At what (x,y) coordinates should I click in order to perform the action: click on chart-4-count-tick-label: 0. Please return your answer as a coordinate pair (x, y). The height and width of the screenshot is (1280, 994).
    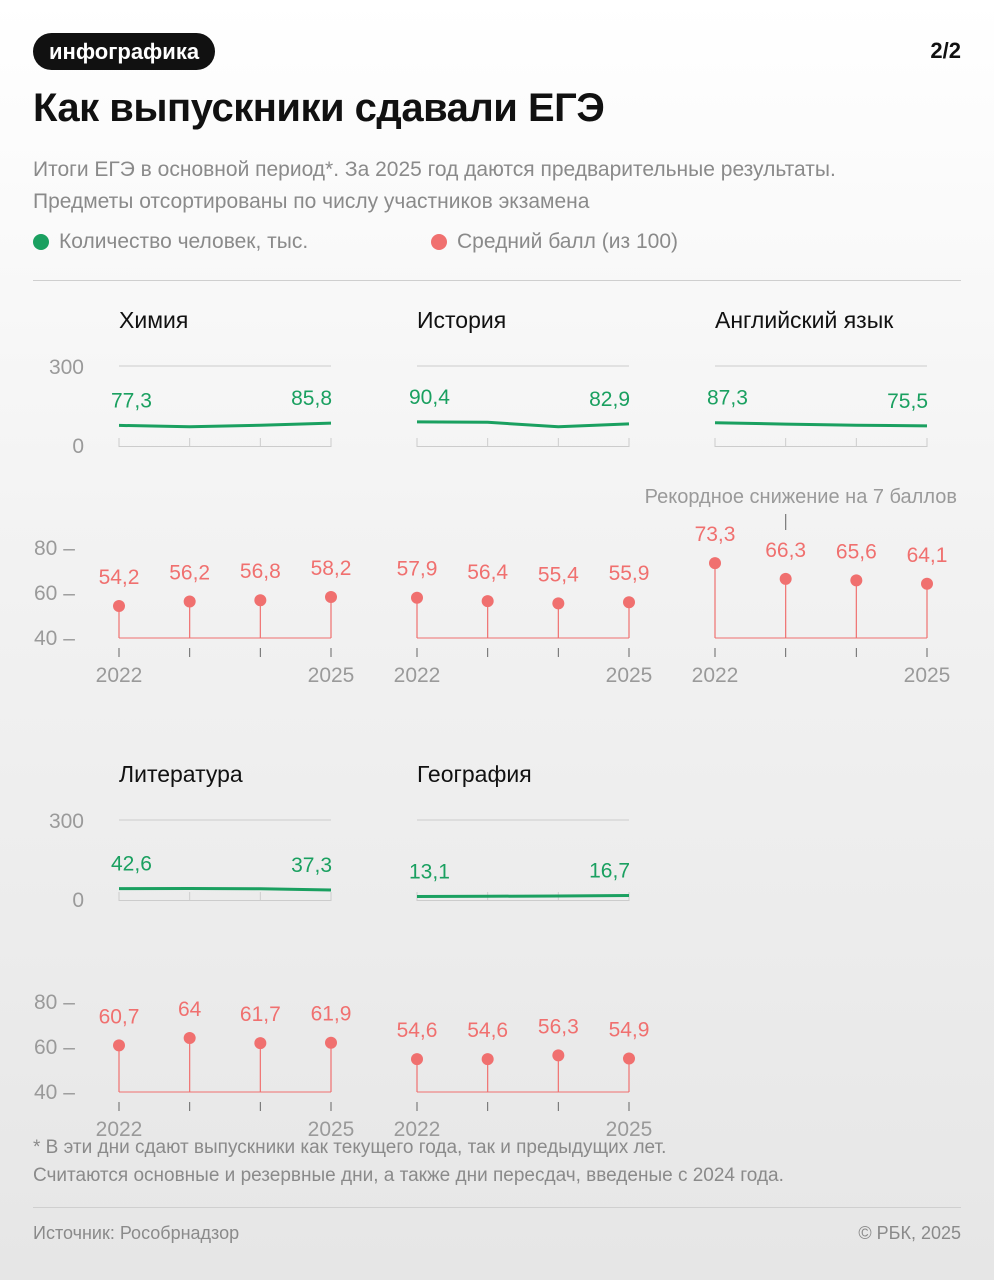
    Looking at the image, I should click on (78, 900).